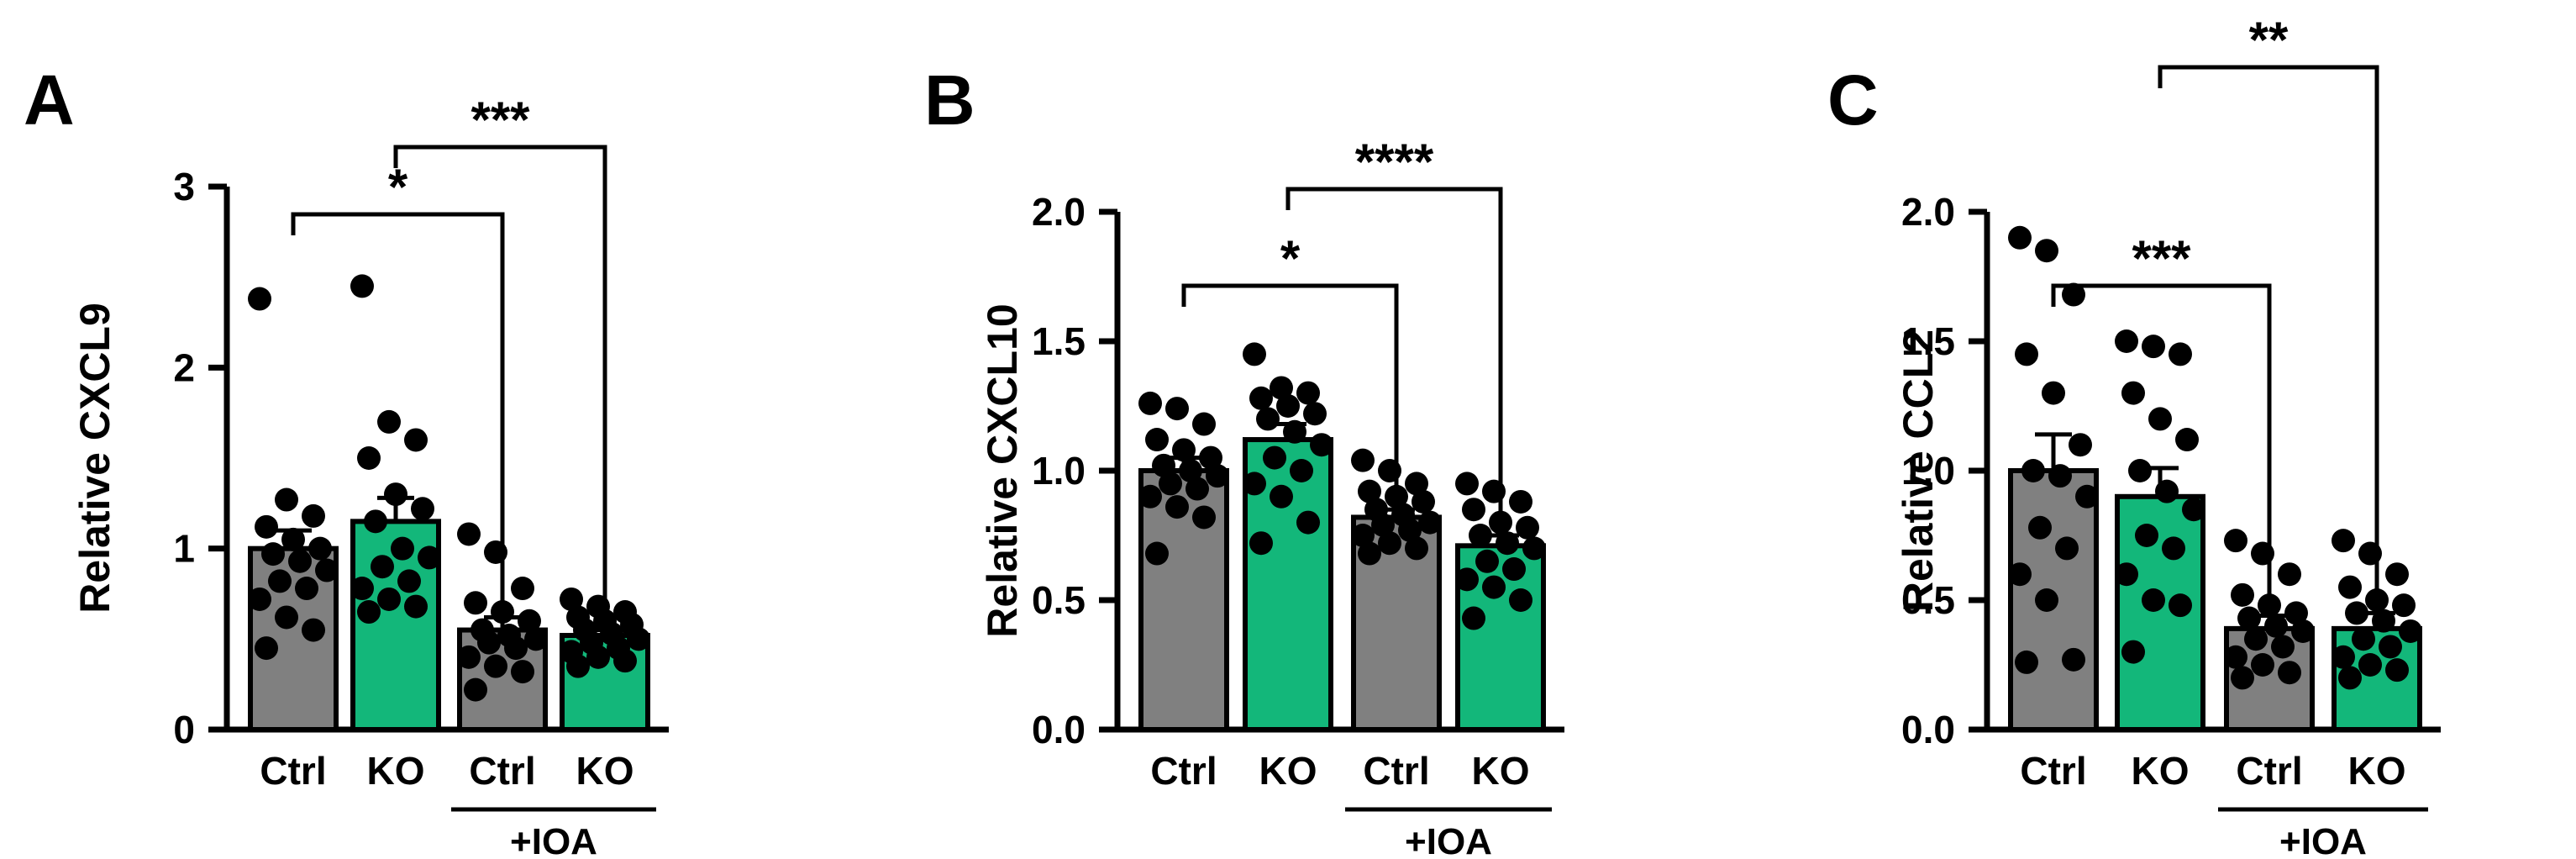  Describe the element at coordinates (949, 100) in the screenshot. I see `panel-letter: B` at that location.